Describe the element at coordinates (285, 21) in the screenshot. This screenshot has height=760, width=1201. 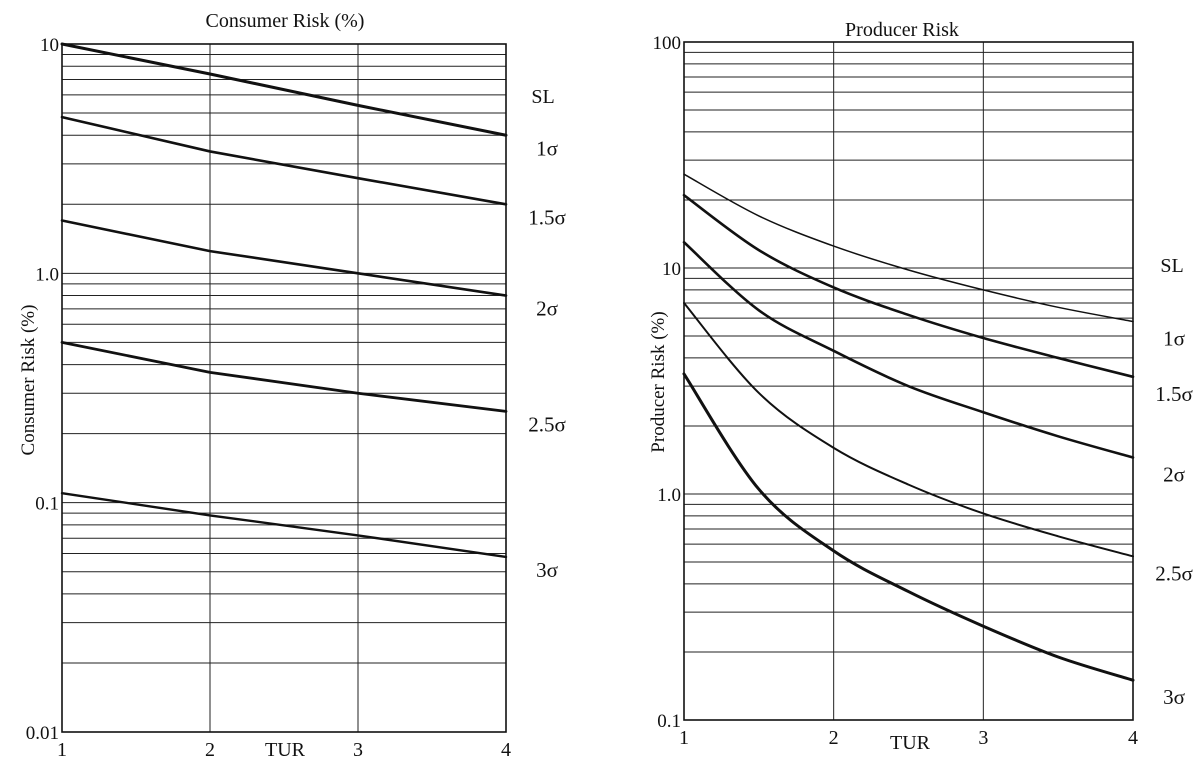
I see `chart-title: Consumer Risk (%)` at that location.